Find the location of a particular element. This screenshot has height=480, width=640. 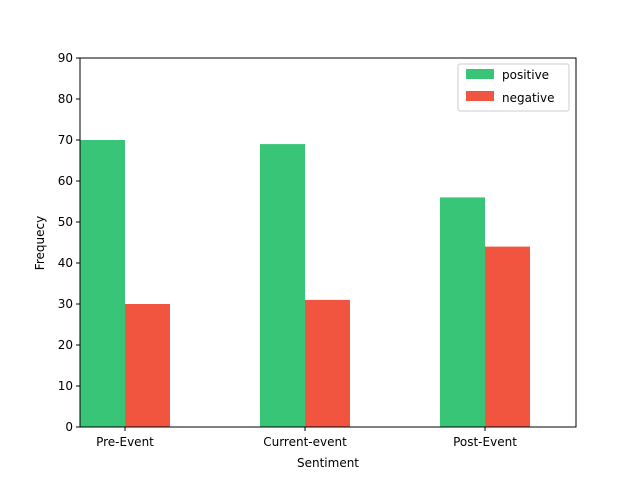

y-tick-label: 10 is located at coordinates (65, 386).